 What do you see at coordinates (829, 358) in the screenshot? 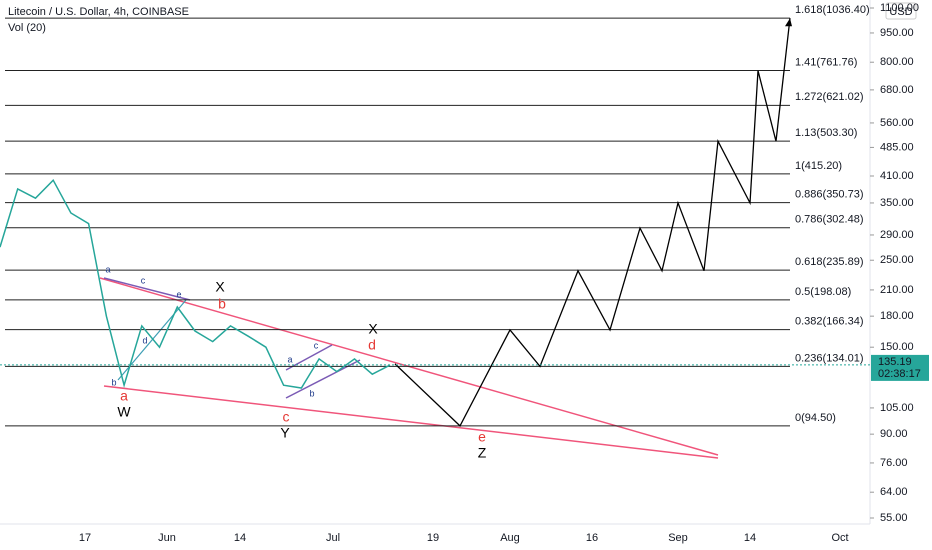
I see `fib-label: 0.236(134.01)` at bounding box center [829, 358].